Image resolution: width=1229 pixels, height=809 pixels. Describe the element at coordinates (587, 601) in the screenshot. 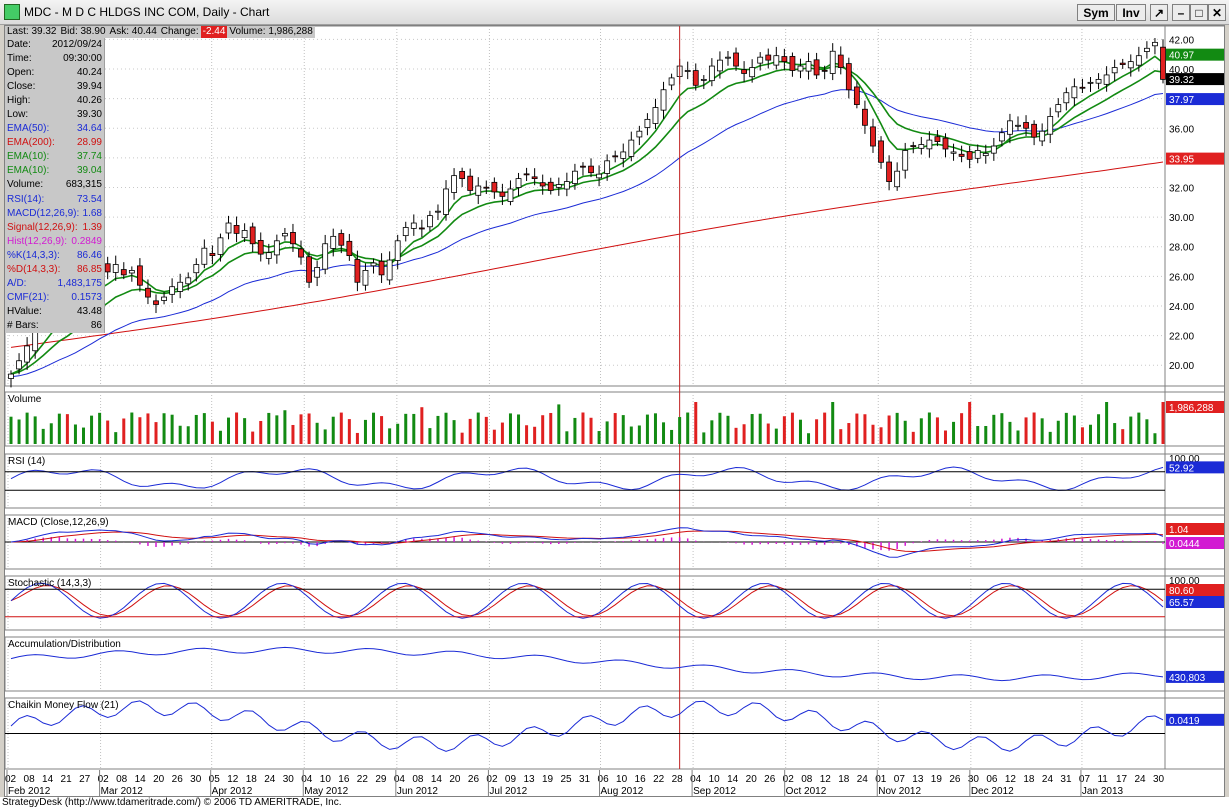

I see `stoch-d-line` at that location.